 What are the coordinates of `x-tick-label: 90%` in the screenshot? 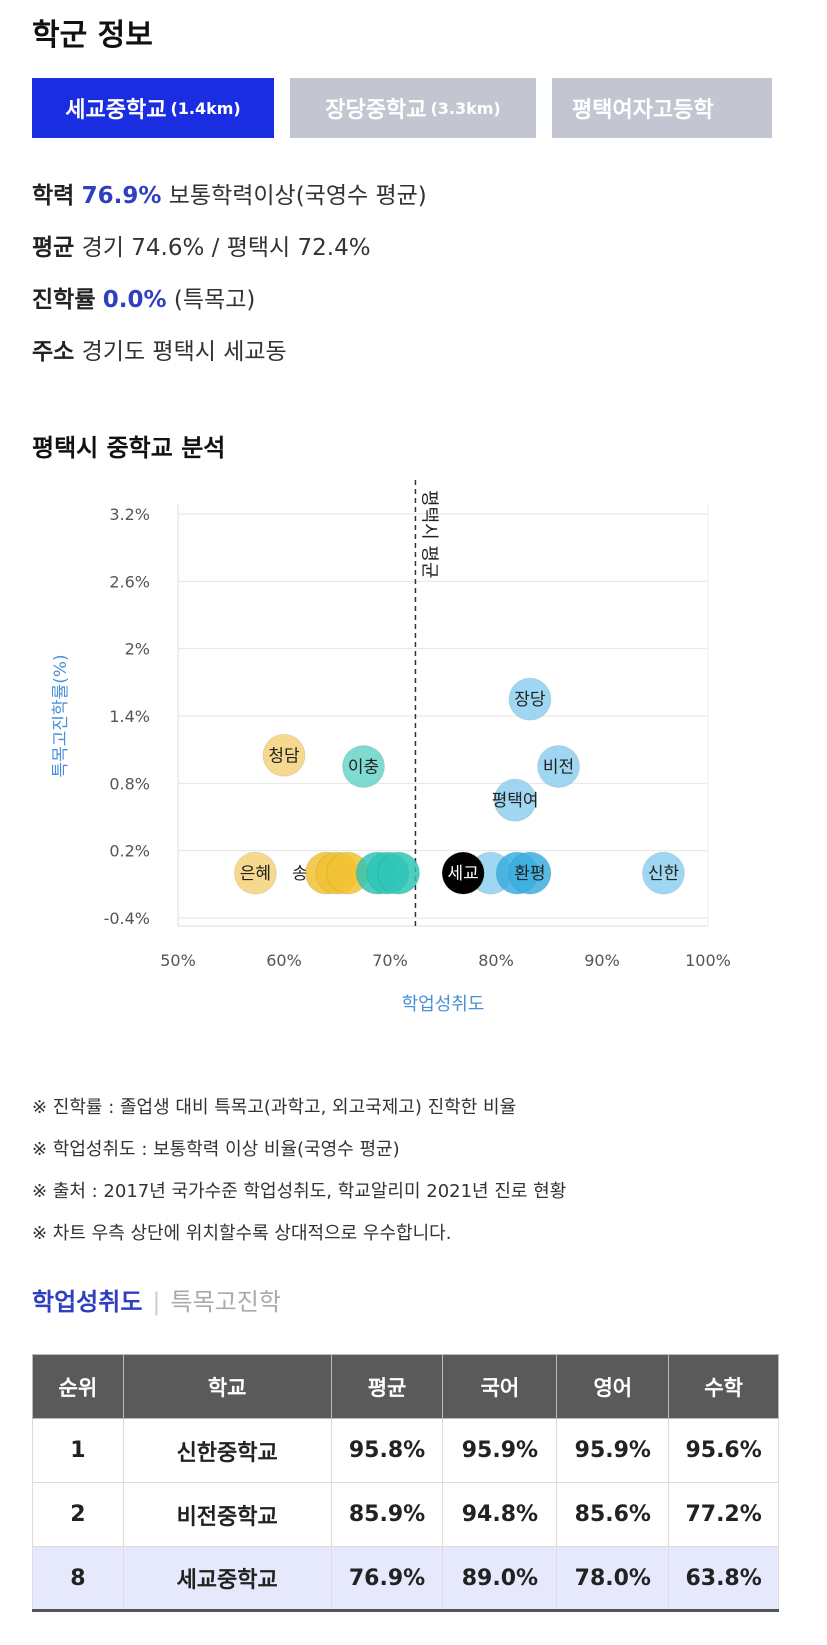 It's located at (602, 960).